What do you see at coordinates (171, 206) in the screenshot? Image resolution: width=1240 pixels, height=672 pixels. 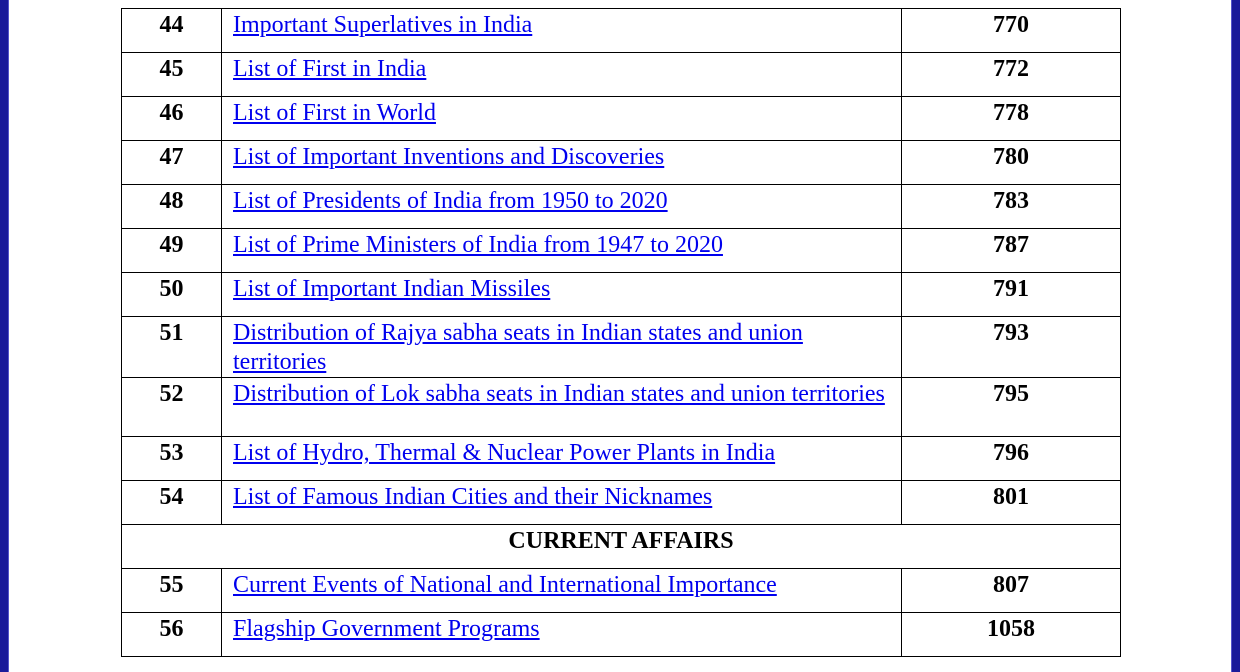 I see `chapter-number: 48` at bounding box center [171, 206].